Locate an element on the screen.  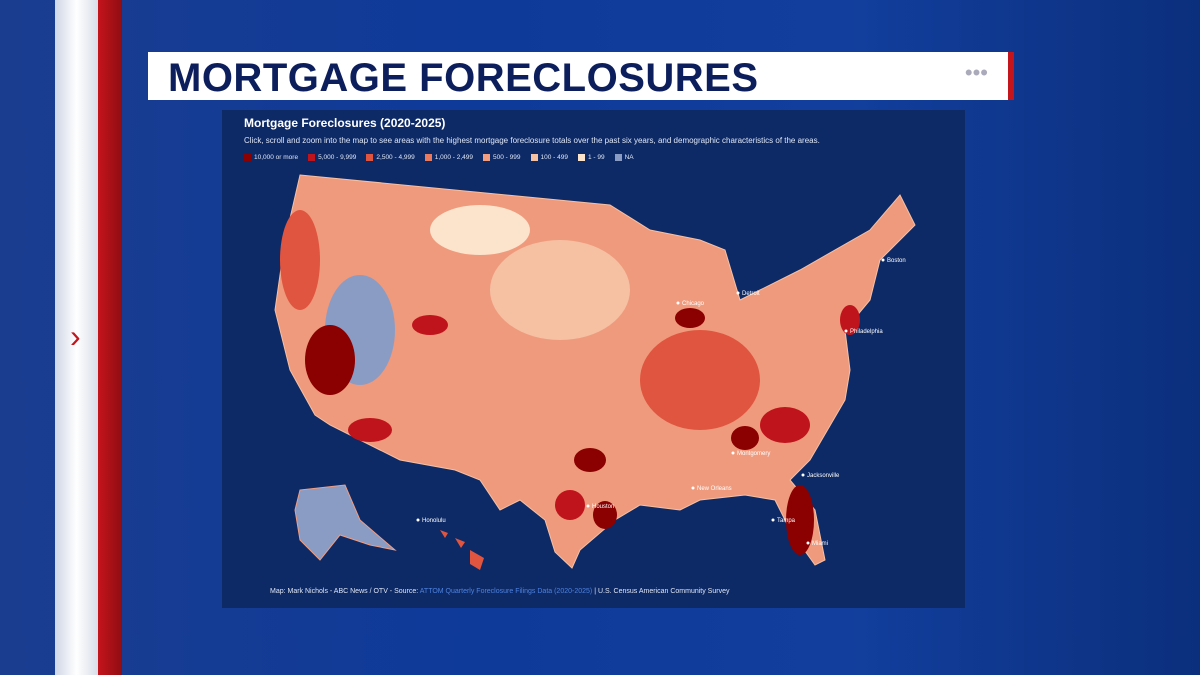
legend-label: NA is located at coordinates (629, 158).